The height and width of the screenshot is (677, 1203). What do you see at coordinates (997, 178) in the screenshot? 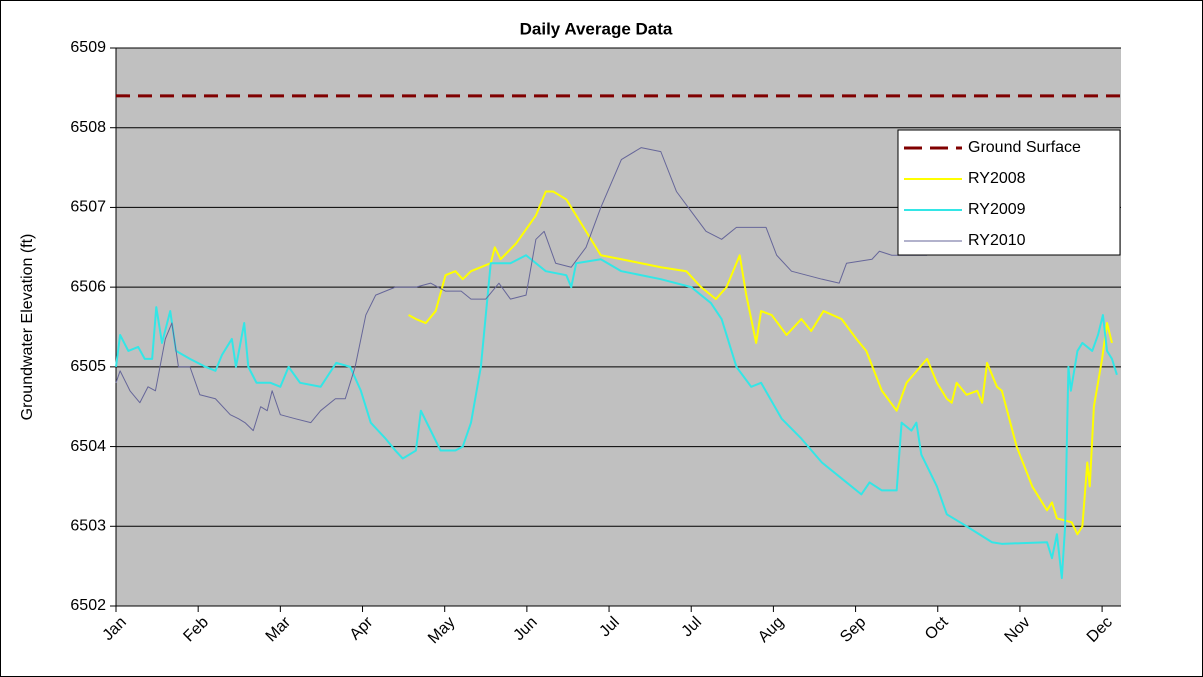
I see `legend-label: RY2008` at bounding box center [997, 178].